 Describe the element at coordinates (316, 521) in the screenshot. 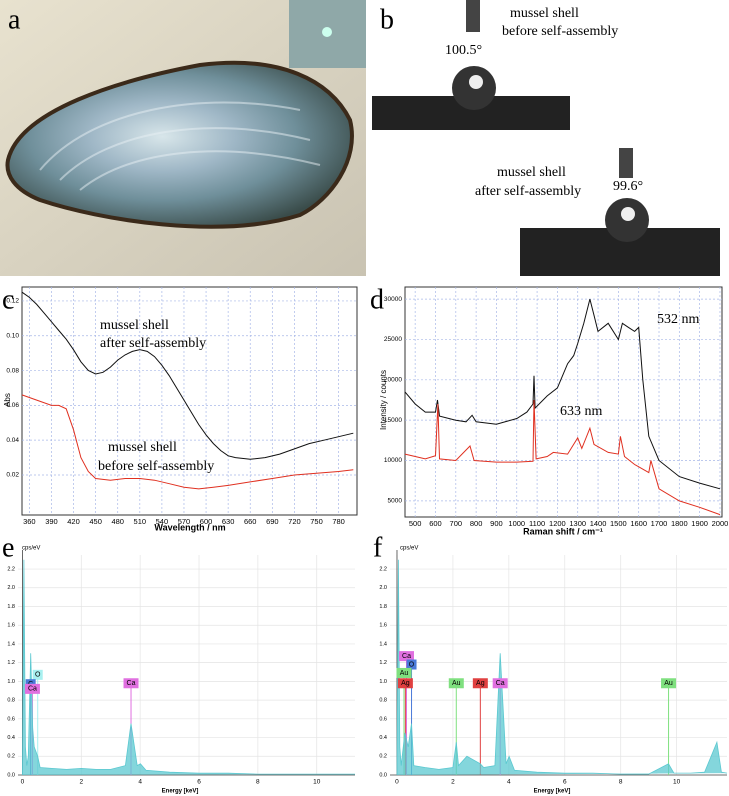

I see `x-tick-label: 750` at that location.